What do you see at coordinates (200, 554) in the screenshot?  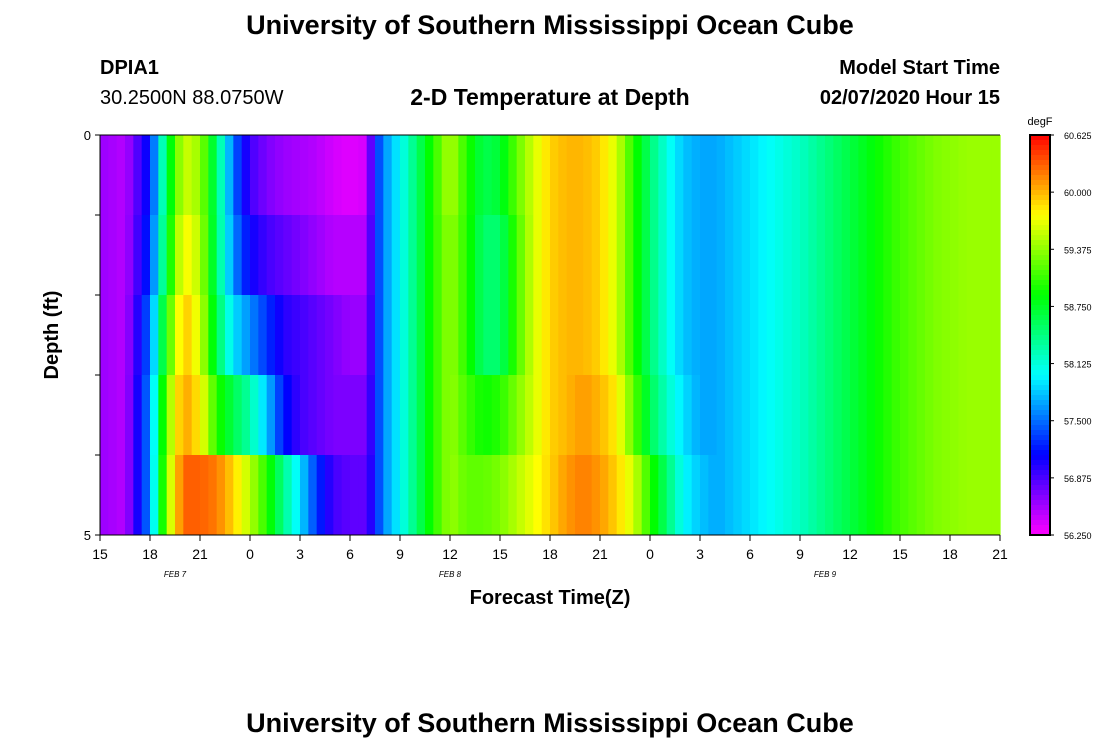 I see `x-tick-label: 21` at bounding box center [200, 554].